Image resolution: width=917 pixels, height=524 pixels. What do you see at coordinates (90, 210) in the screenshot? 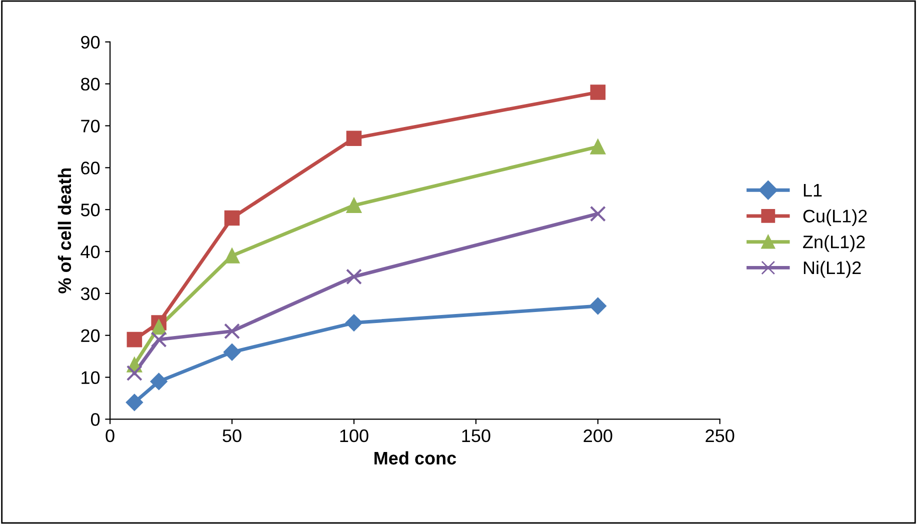
I see `y-tick-label: 50` at bounding box center [90, 210].